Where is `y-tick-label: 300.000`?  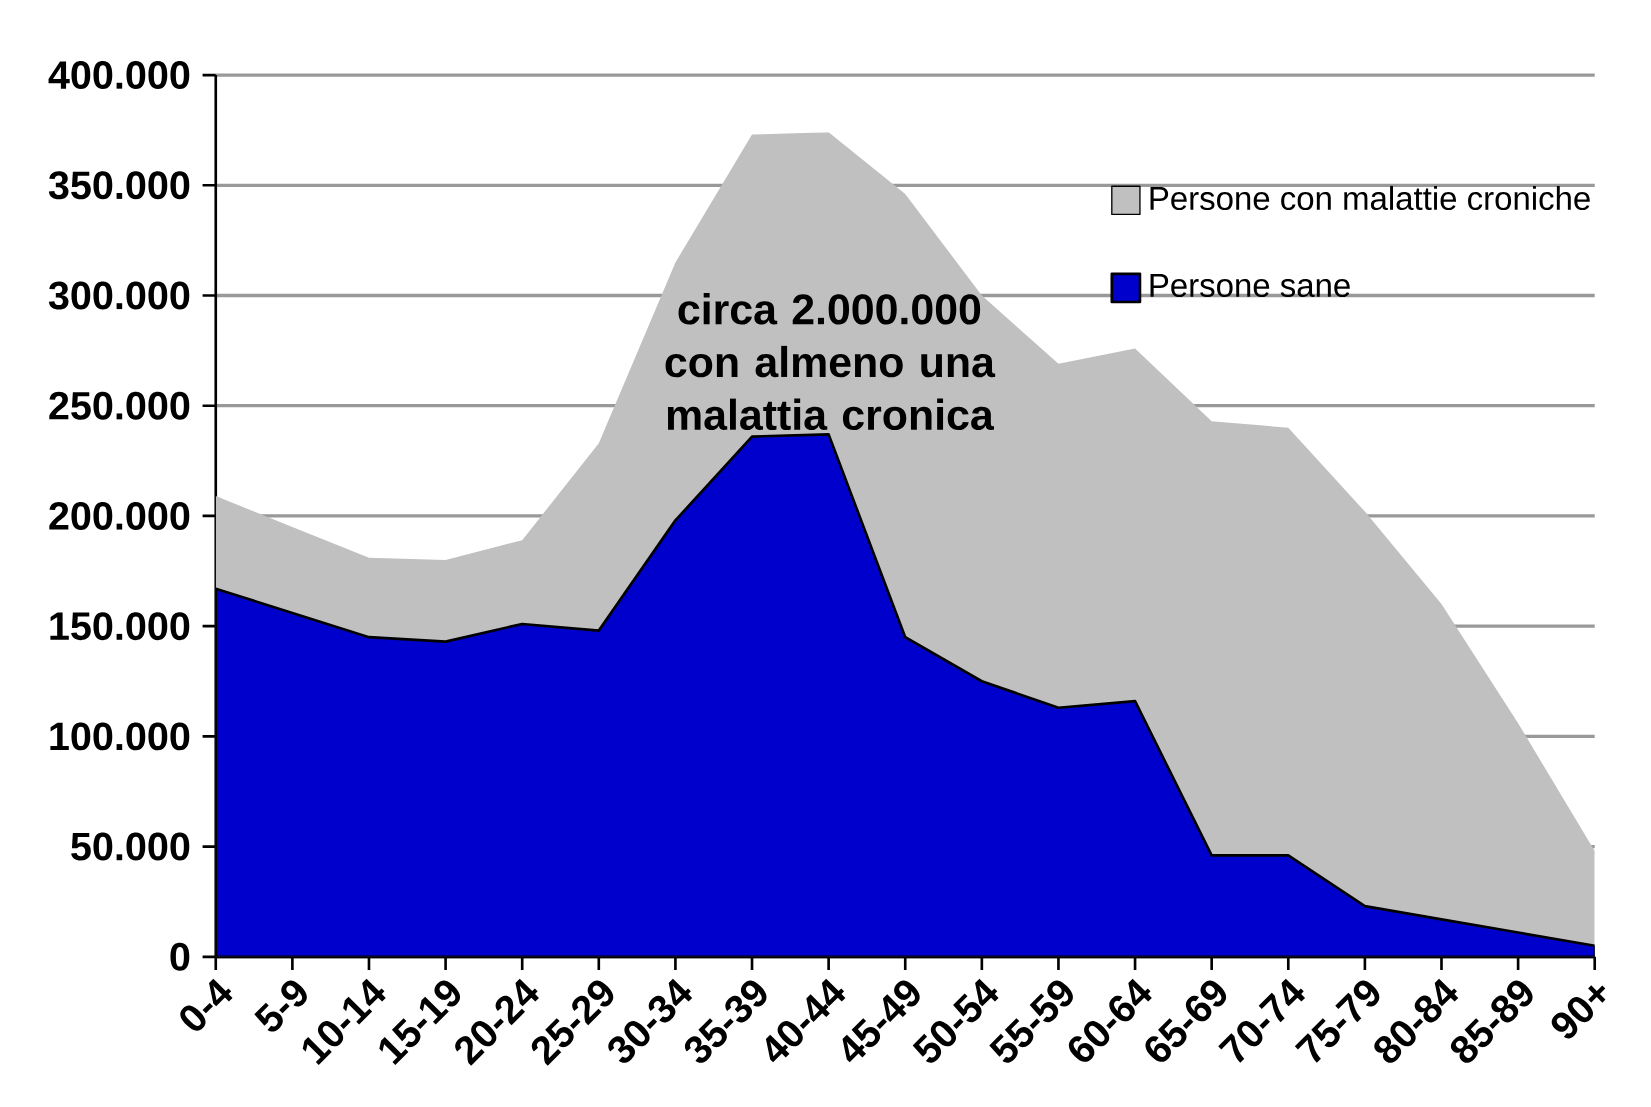
y-tick-label: 300.000 is located at coordinates (119, 295).